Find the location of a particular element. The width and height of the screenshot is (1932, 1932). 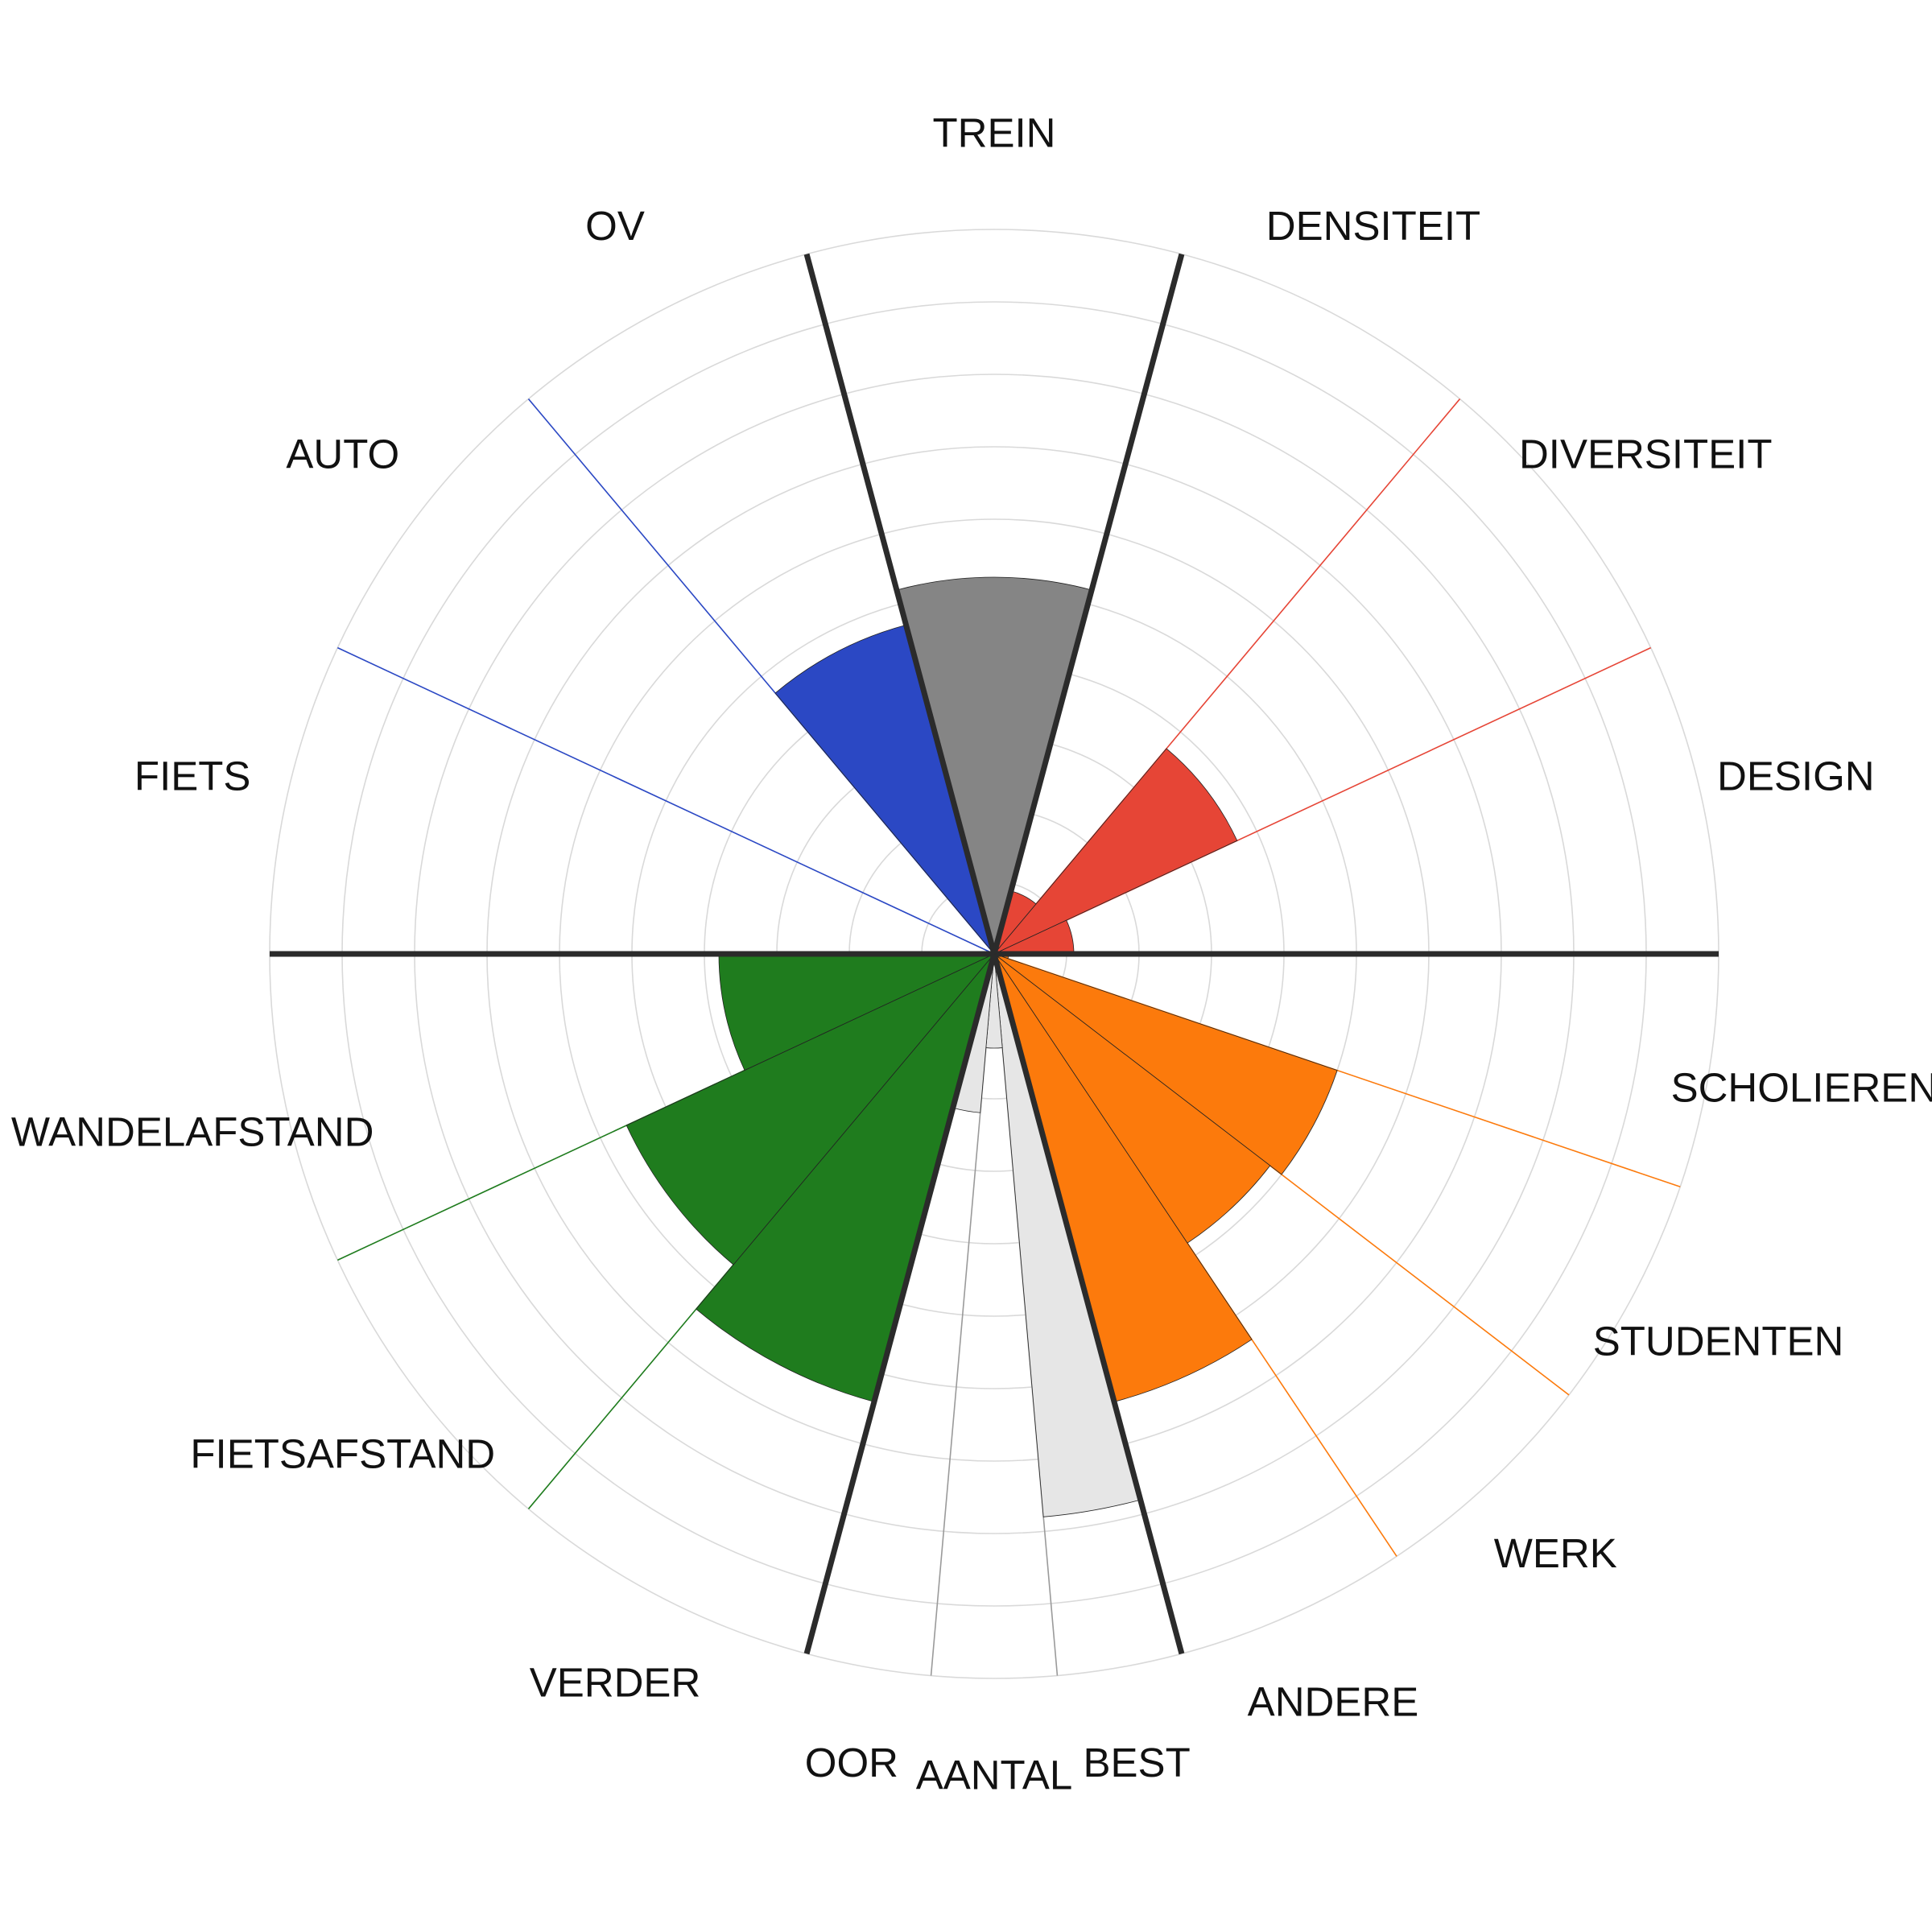

bar-verder is located at coordinates (845, 1177).